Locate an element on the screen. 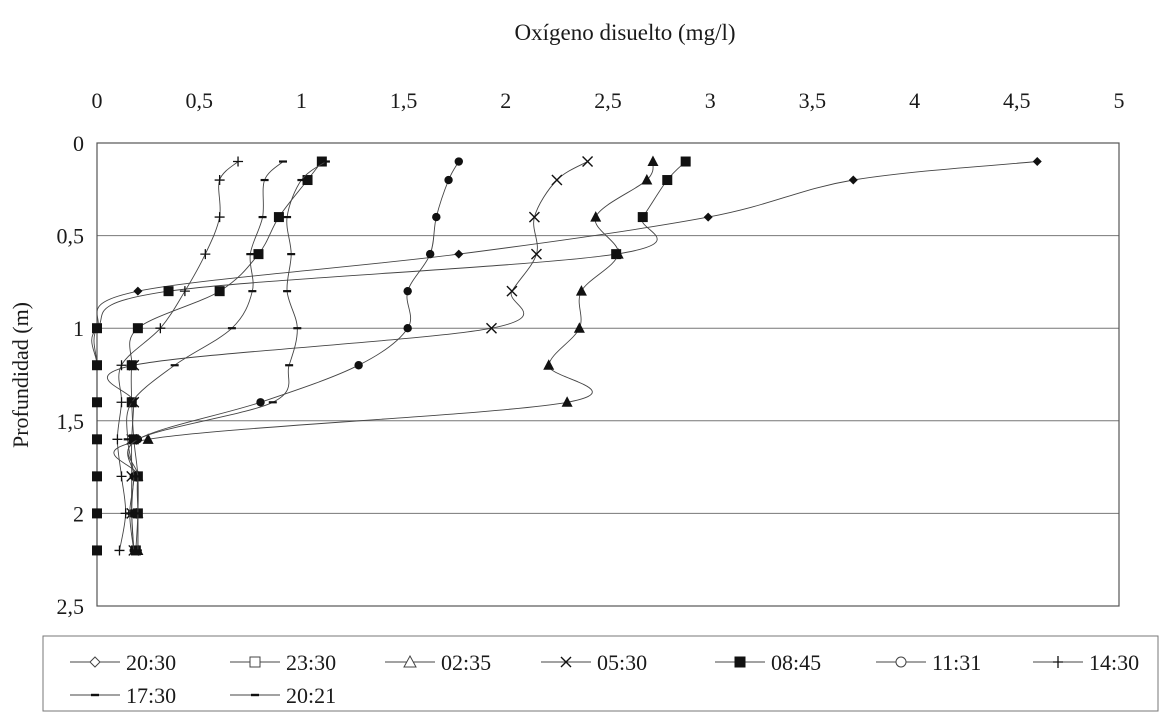 The height and width of the screenshot is (716, 1173). legend-label: 11:31 is located at coordinates (956, 662).